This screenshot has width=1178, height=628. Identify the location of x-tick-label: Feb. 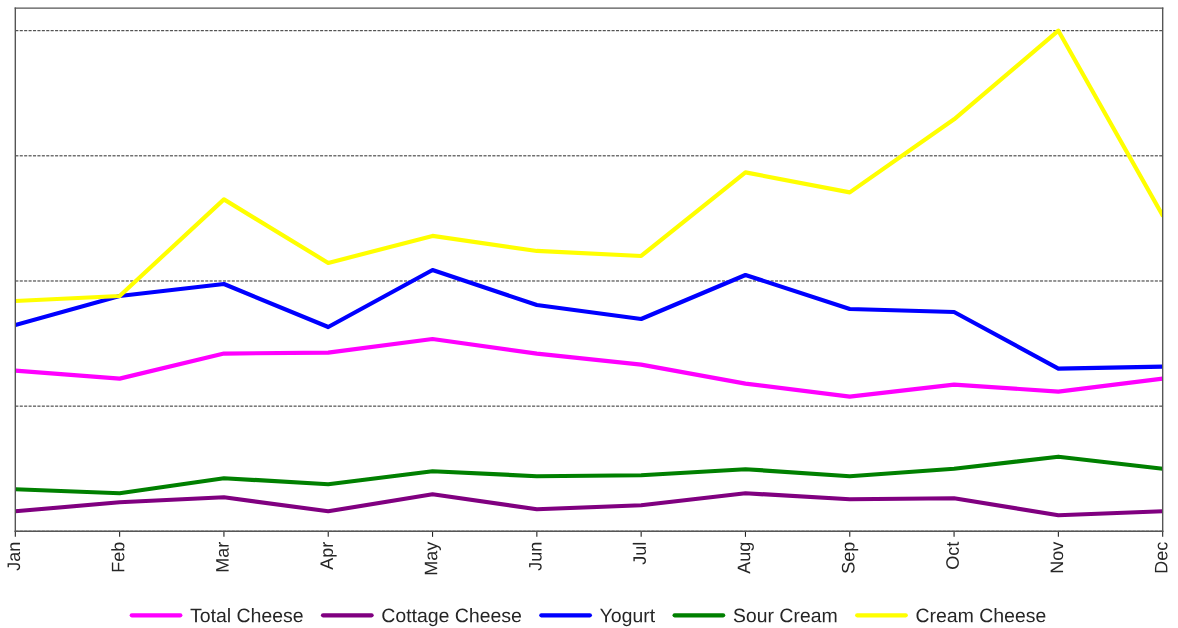
(118, 557).